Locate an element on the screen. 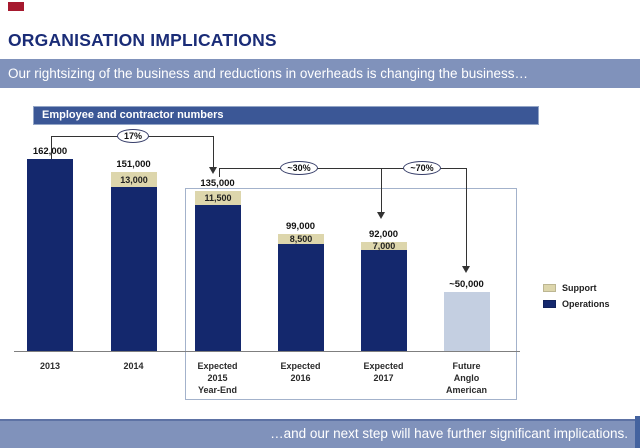  bar-total-label-expected-2017: 92,000 is located at coordinates (383, 234).